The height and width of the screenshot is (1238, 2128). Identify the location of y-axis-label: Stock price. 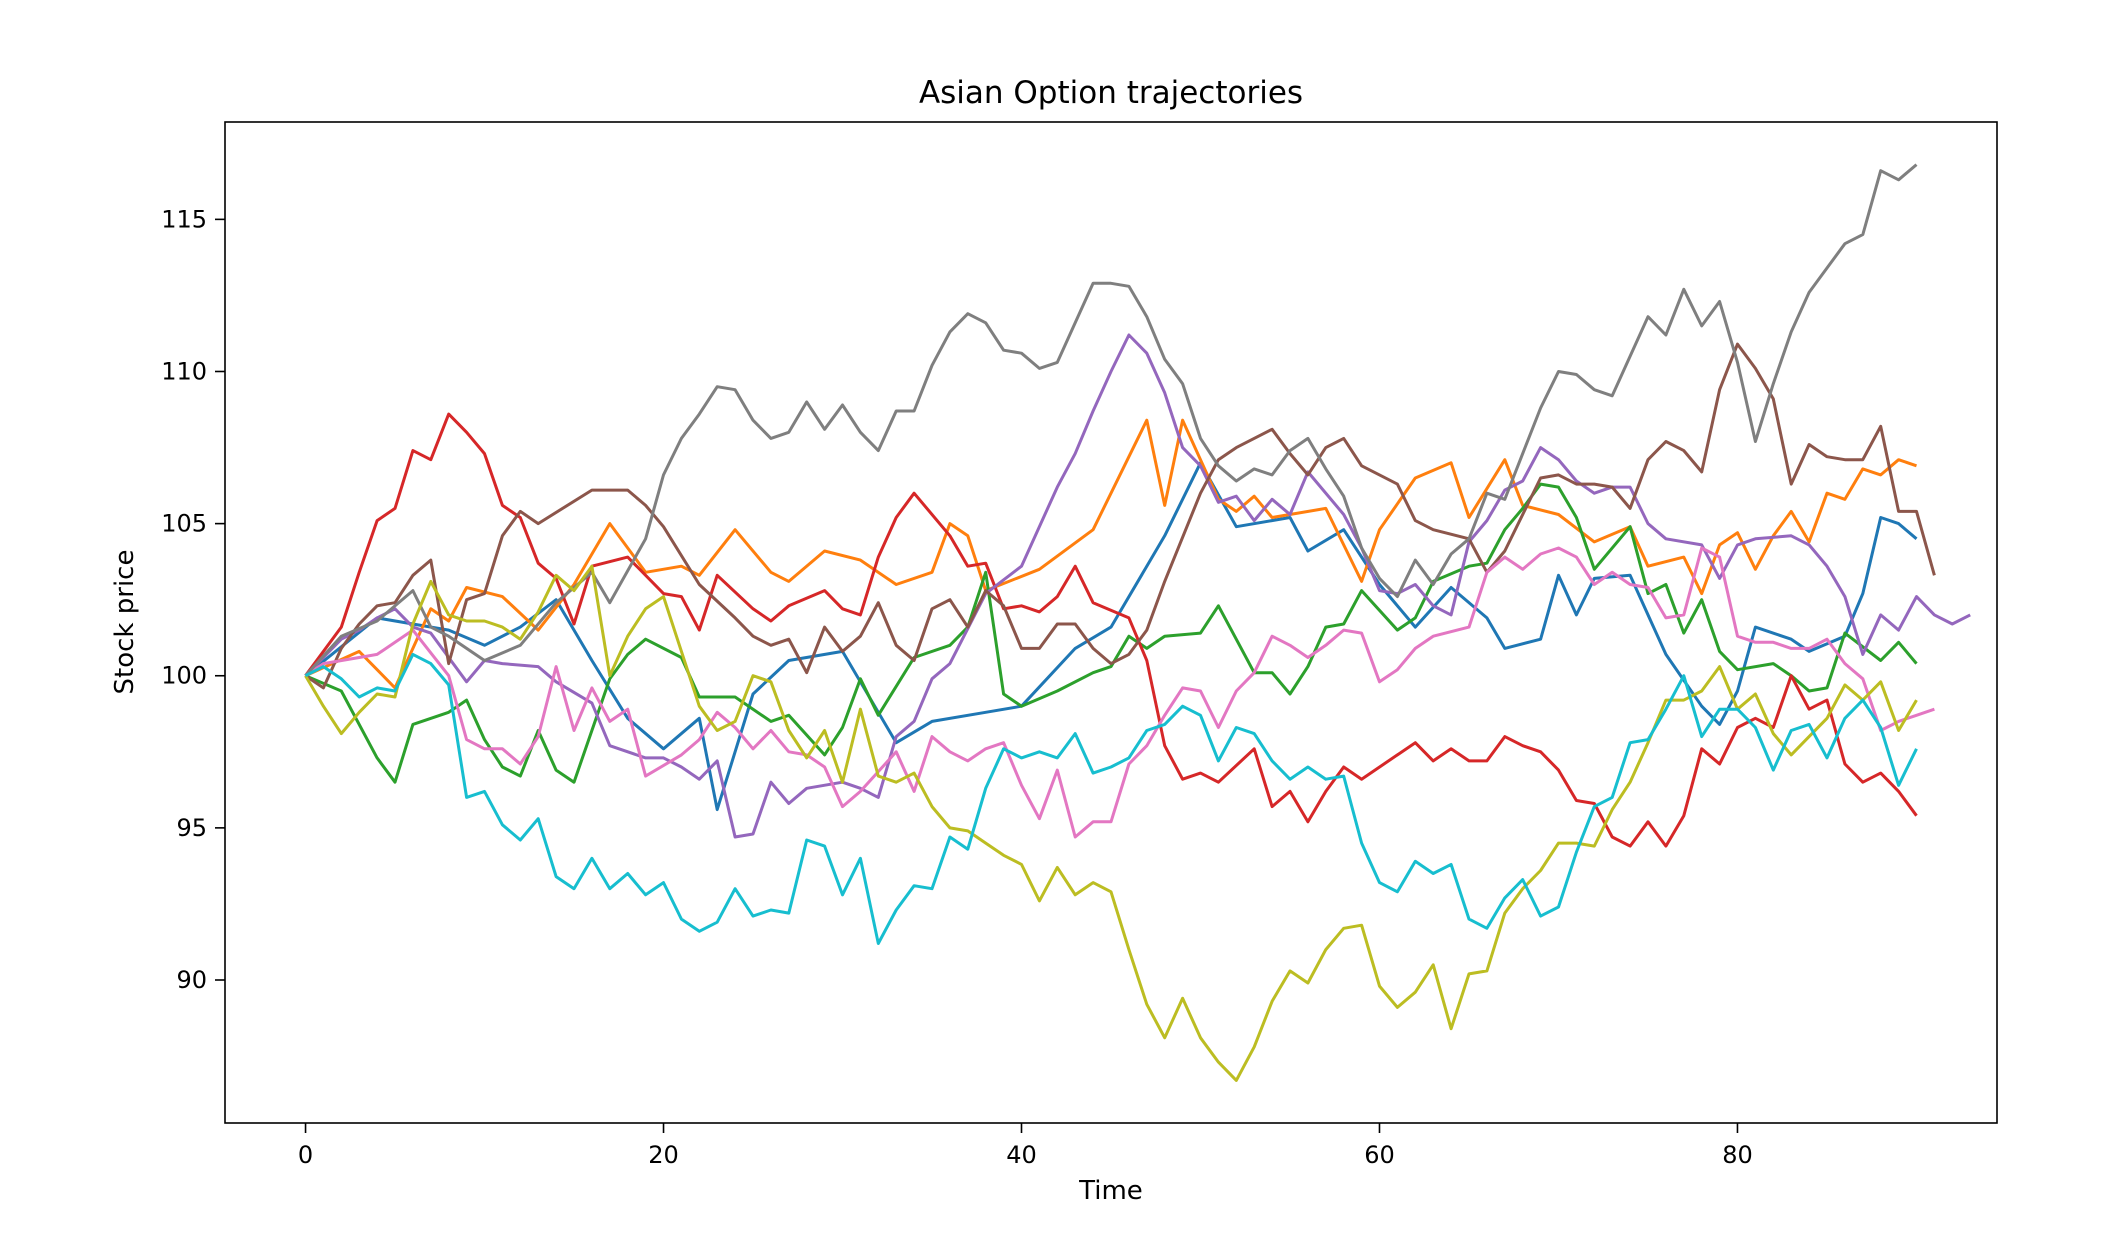
(125, 622).